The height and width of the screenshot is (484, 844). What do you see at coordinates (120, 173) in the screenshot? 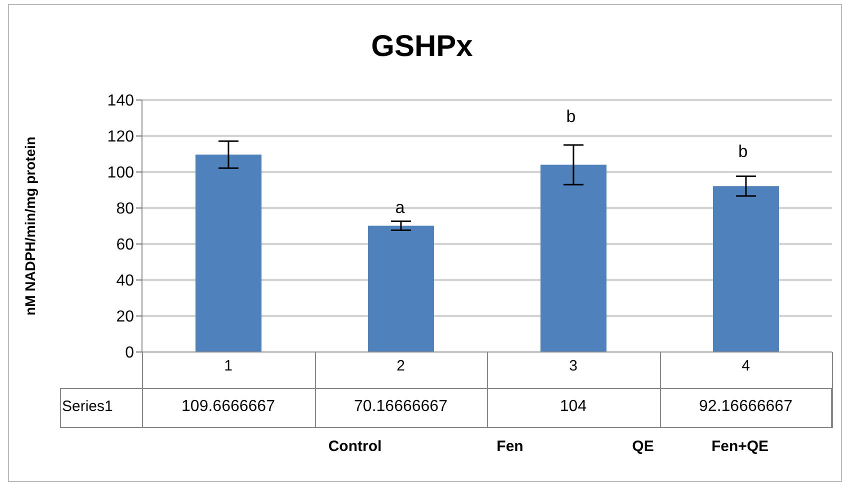
I see `y-tick-label: 100` at bounding box center [120, 173].